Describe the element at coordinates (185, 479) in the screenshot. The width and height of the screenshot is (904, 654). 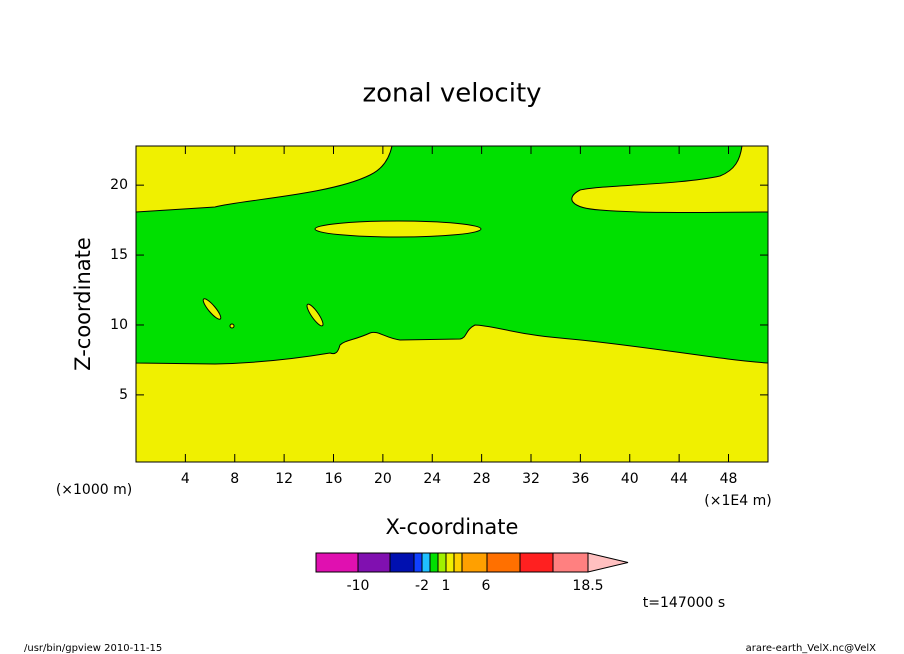
I see `x-tick-label: 4` at that location.